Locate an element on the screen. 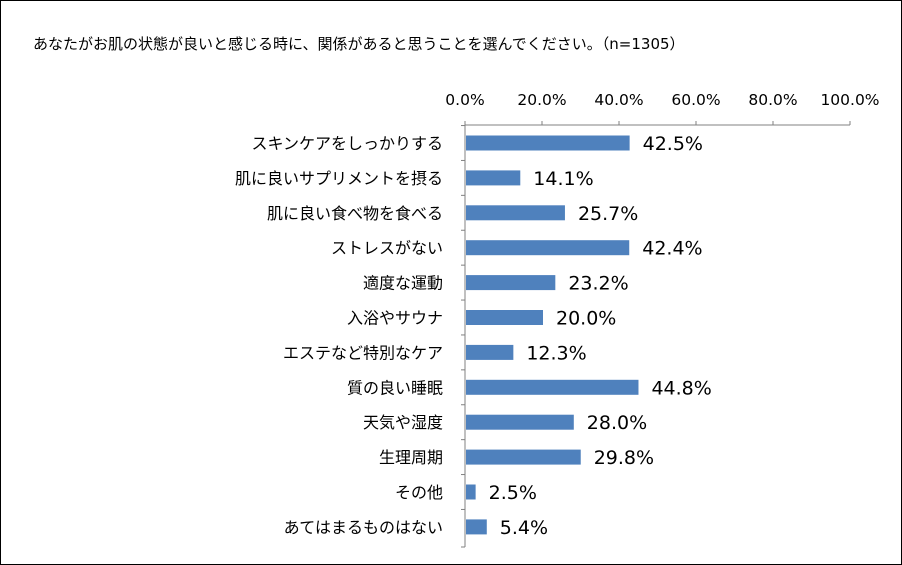  x-tick-label: 20.0% is located at coordinates (541, 100).